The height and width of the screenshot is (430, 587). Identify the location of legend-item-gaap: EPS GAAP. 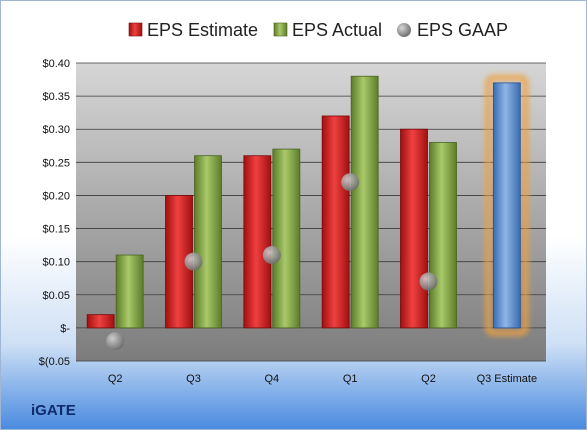
(452, 30).